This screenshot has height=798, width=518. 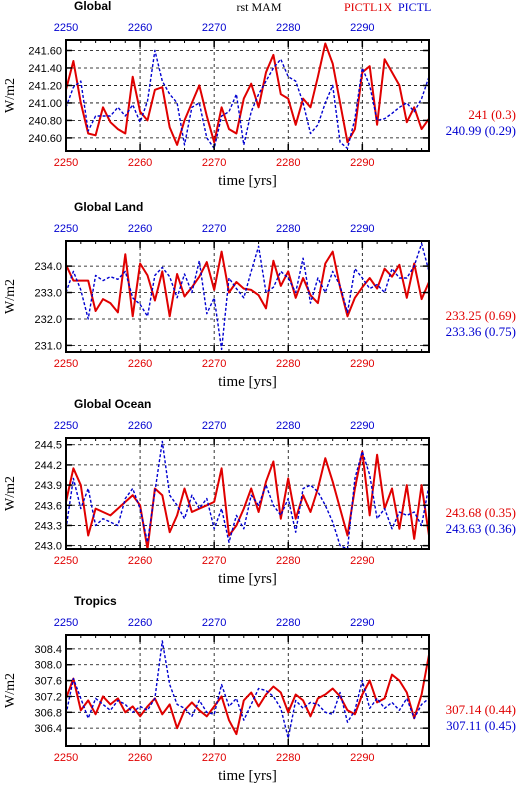 What do you see at coordinates (48, 506) in the screenshot?
I see `y-tick-label: 243.6` at bounding box center [48, 506].